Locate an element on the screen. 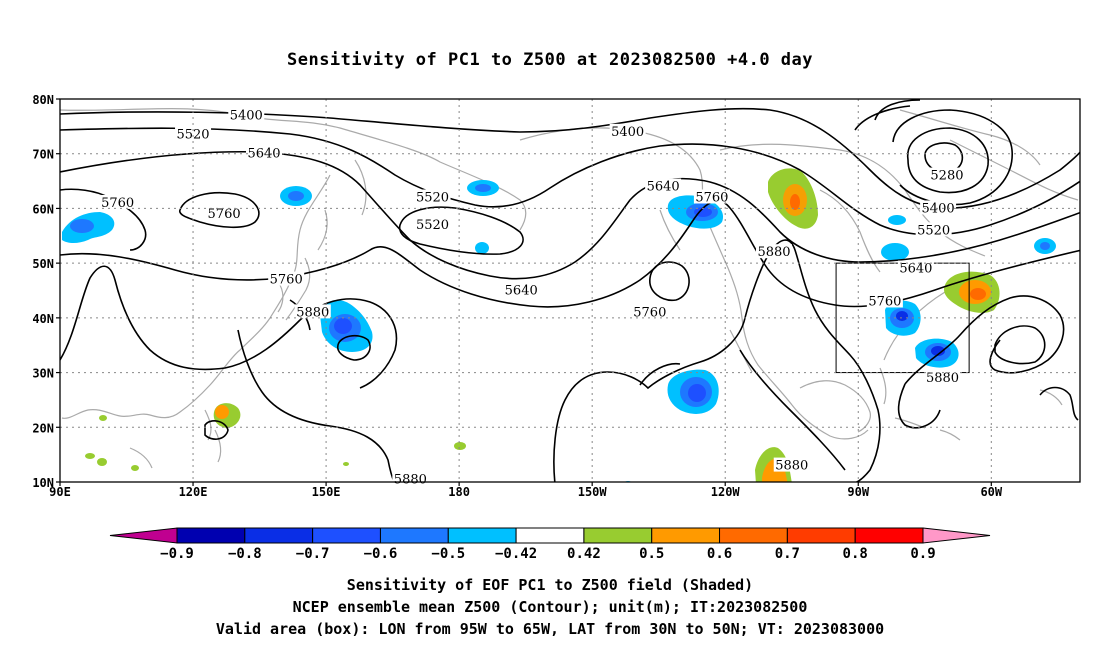 The width and height of the screenshot is (1100, 650). lat-tick-label: 70N is located at coordinates (43, 155).